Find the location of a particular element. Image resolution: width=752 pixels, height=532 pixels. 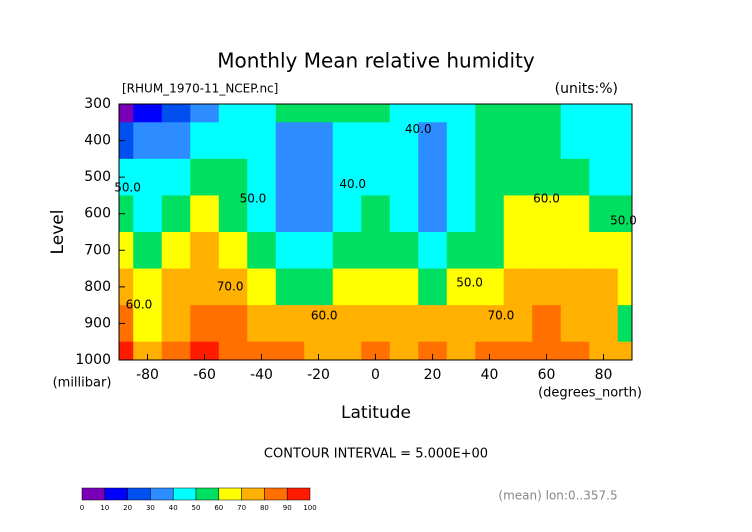

y-axis-label: Level is located at coordinates (58, 232).